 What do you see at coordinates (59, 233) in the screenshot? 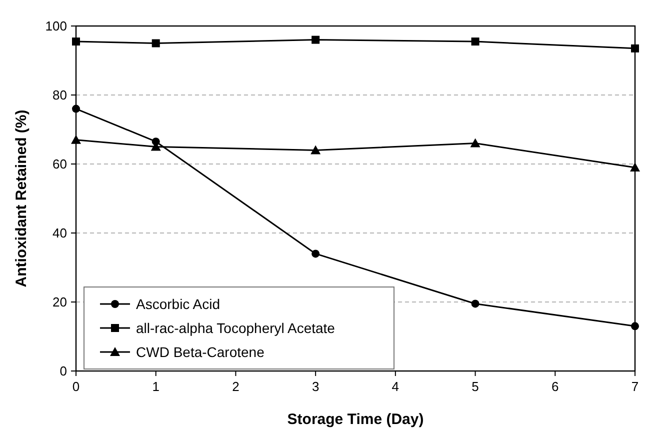
I see `y-tick-label: 40` at bounding box center [59, 233].